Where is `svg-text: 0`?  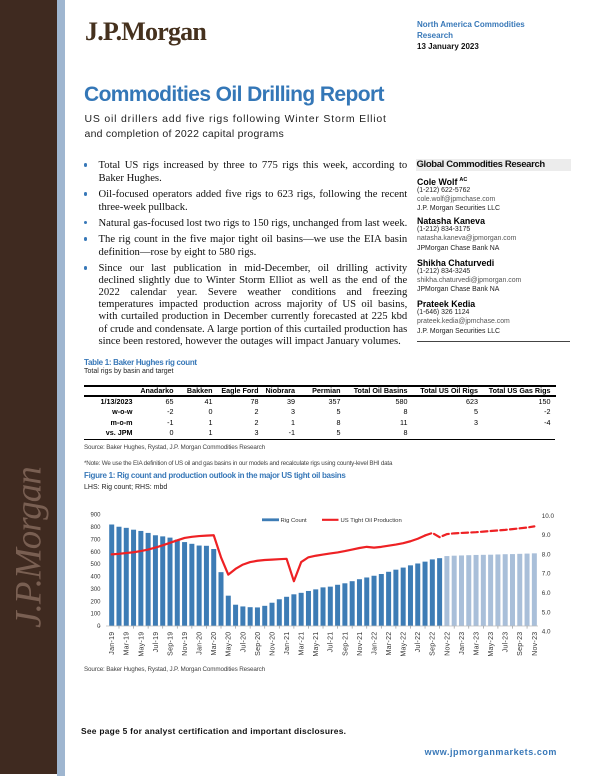
svg-text: 0 is located at coordinates (99, 627).